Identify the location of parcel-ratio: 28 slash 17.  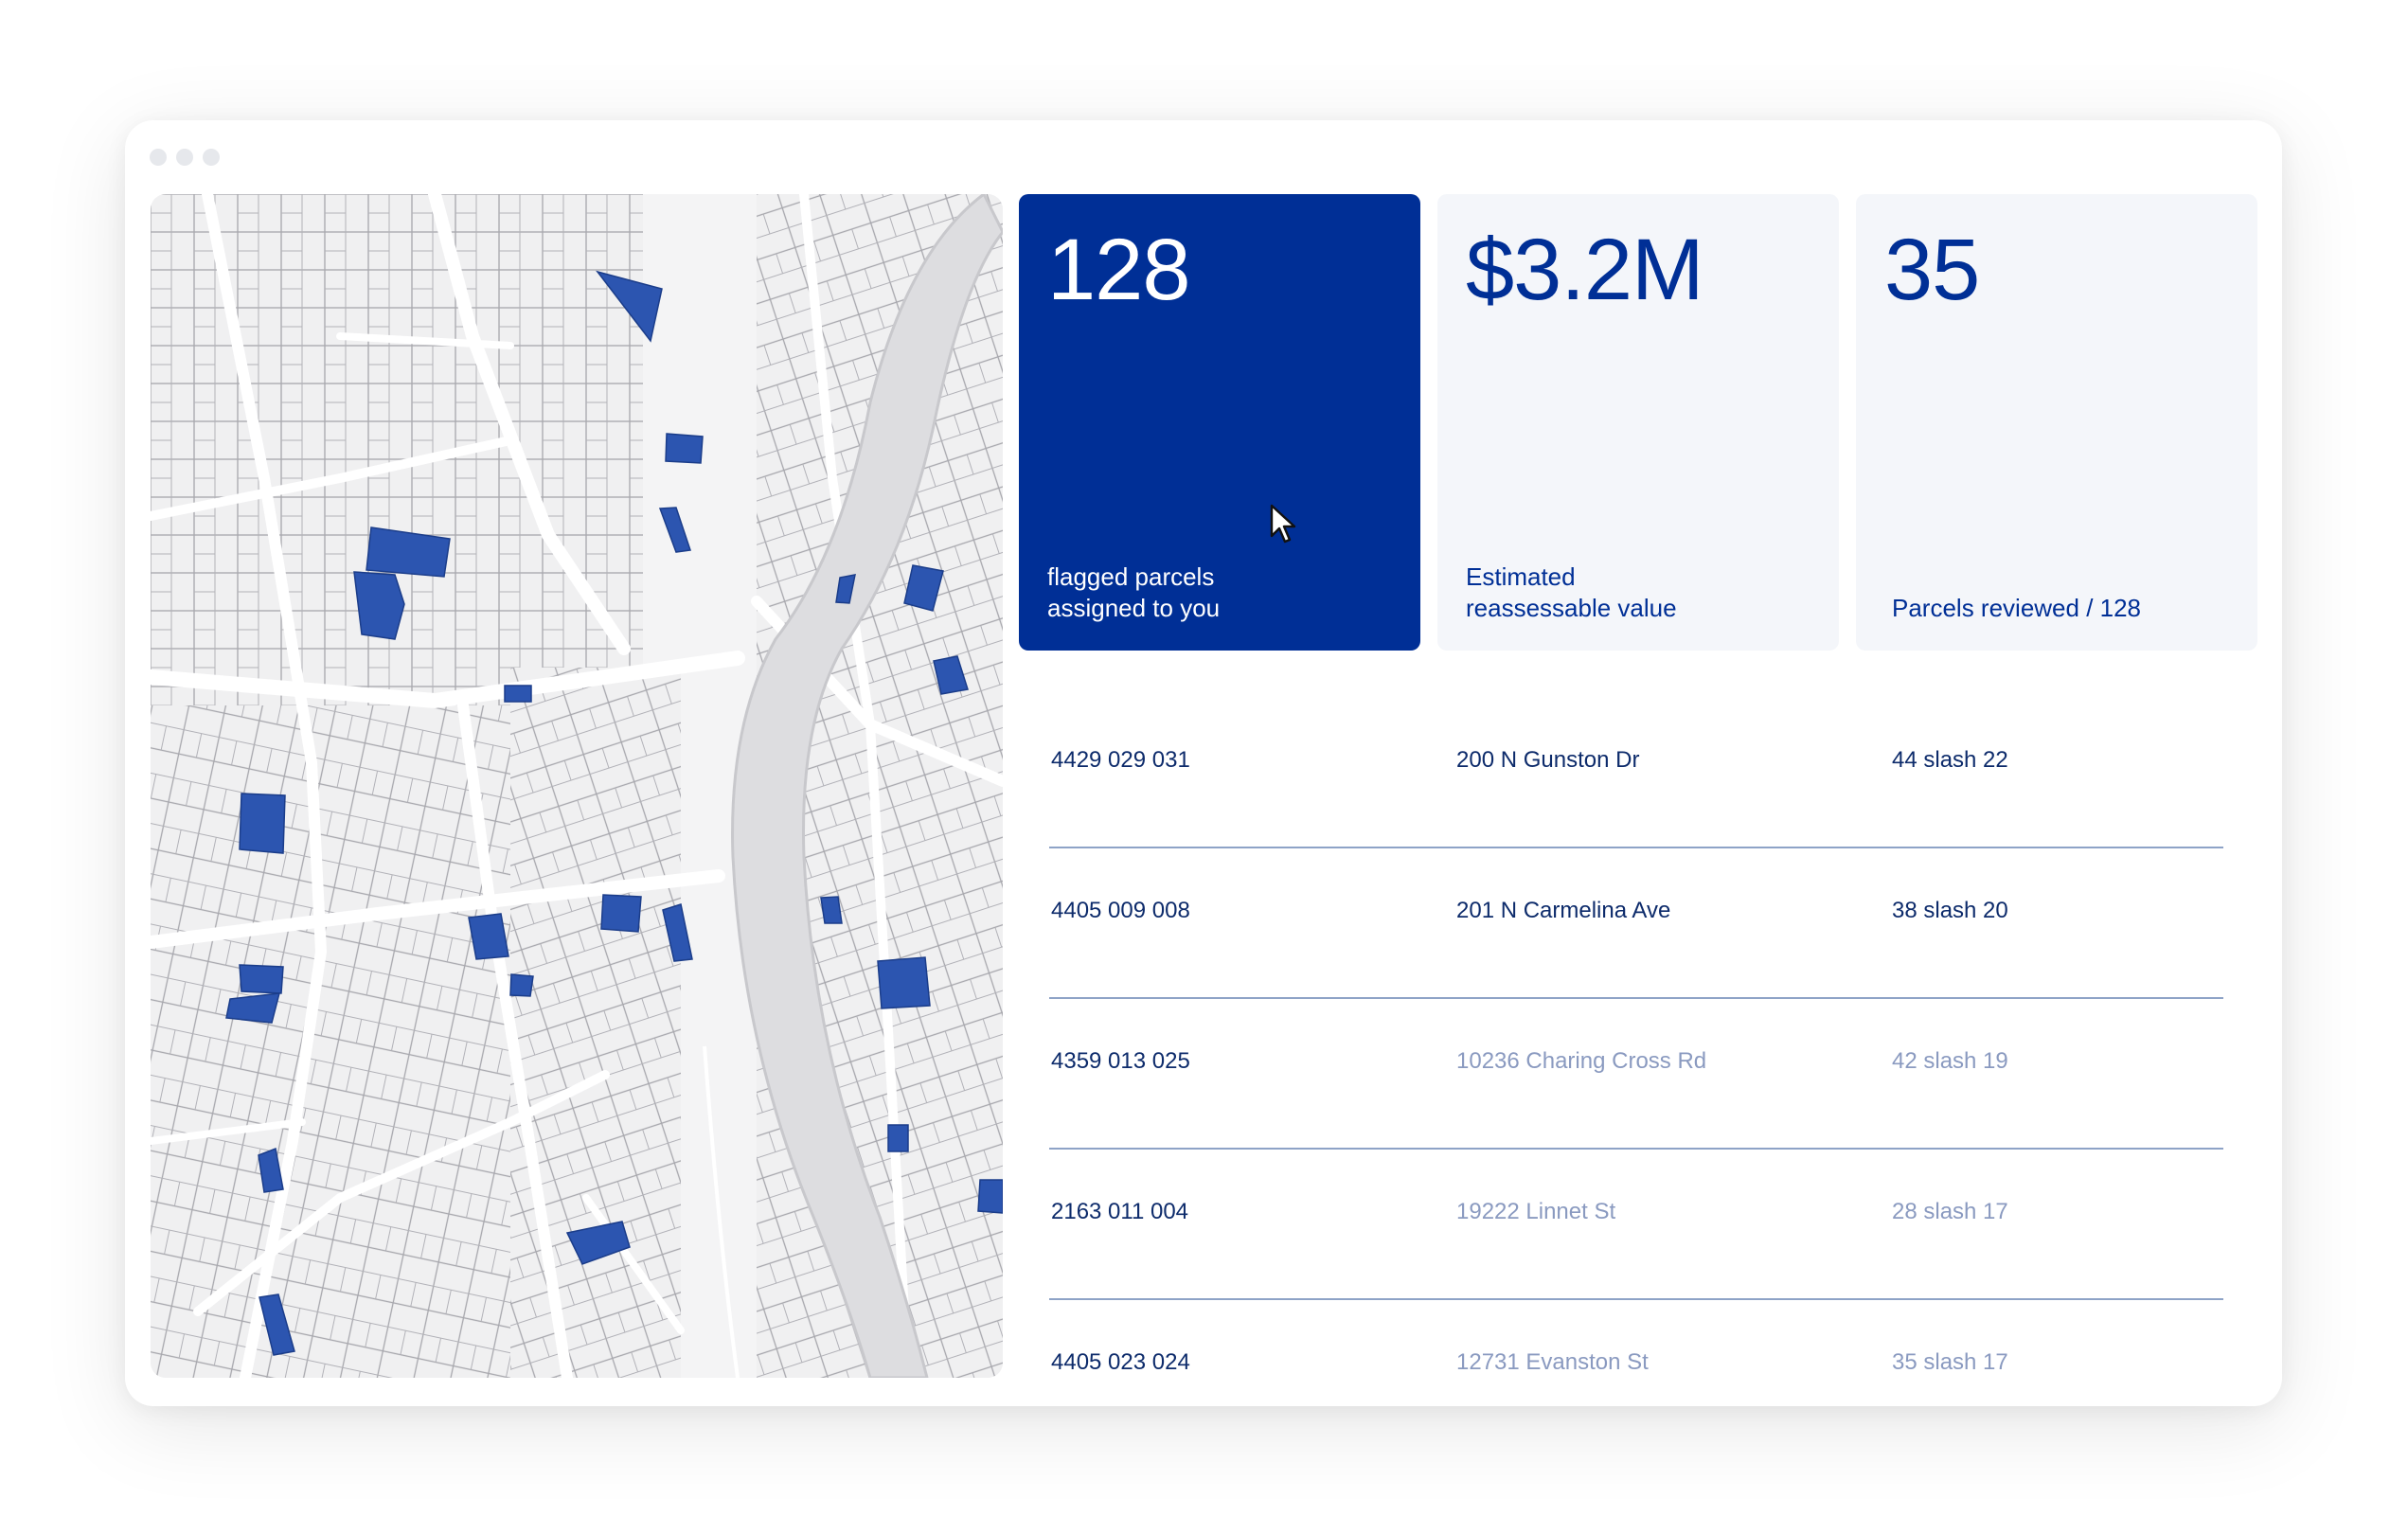
(1950, 1211).